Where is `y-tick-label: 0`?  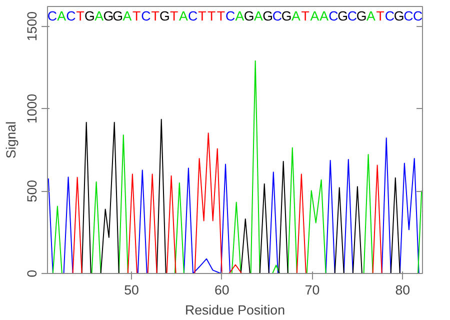 y-tick-label: 0 is located at coordinates (32, 274).